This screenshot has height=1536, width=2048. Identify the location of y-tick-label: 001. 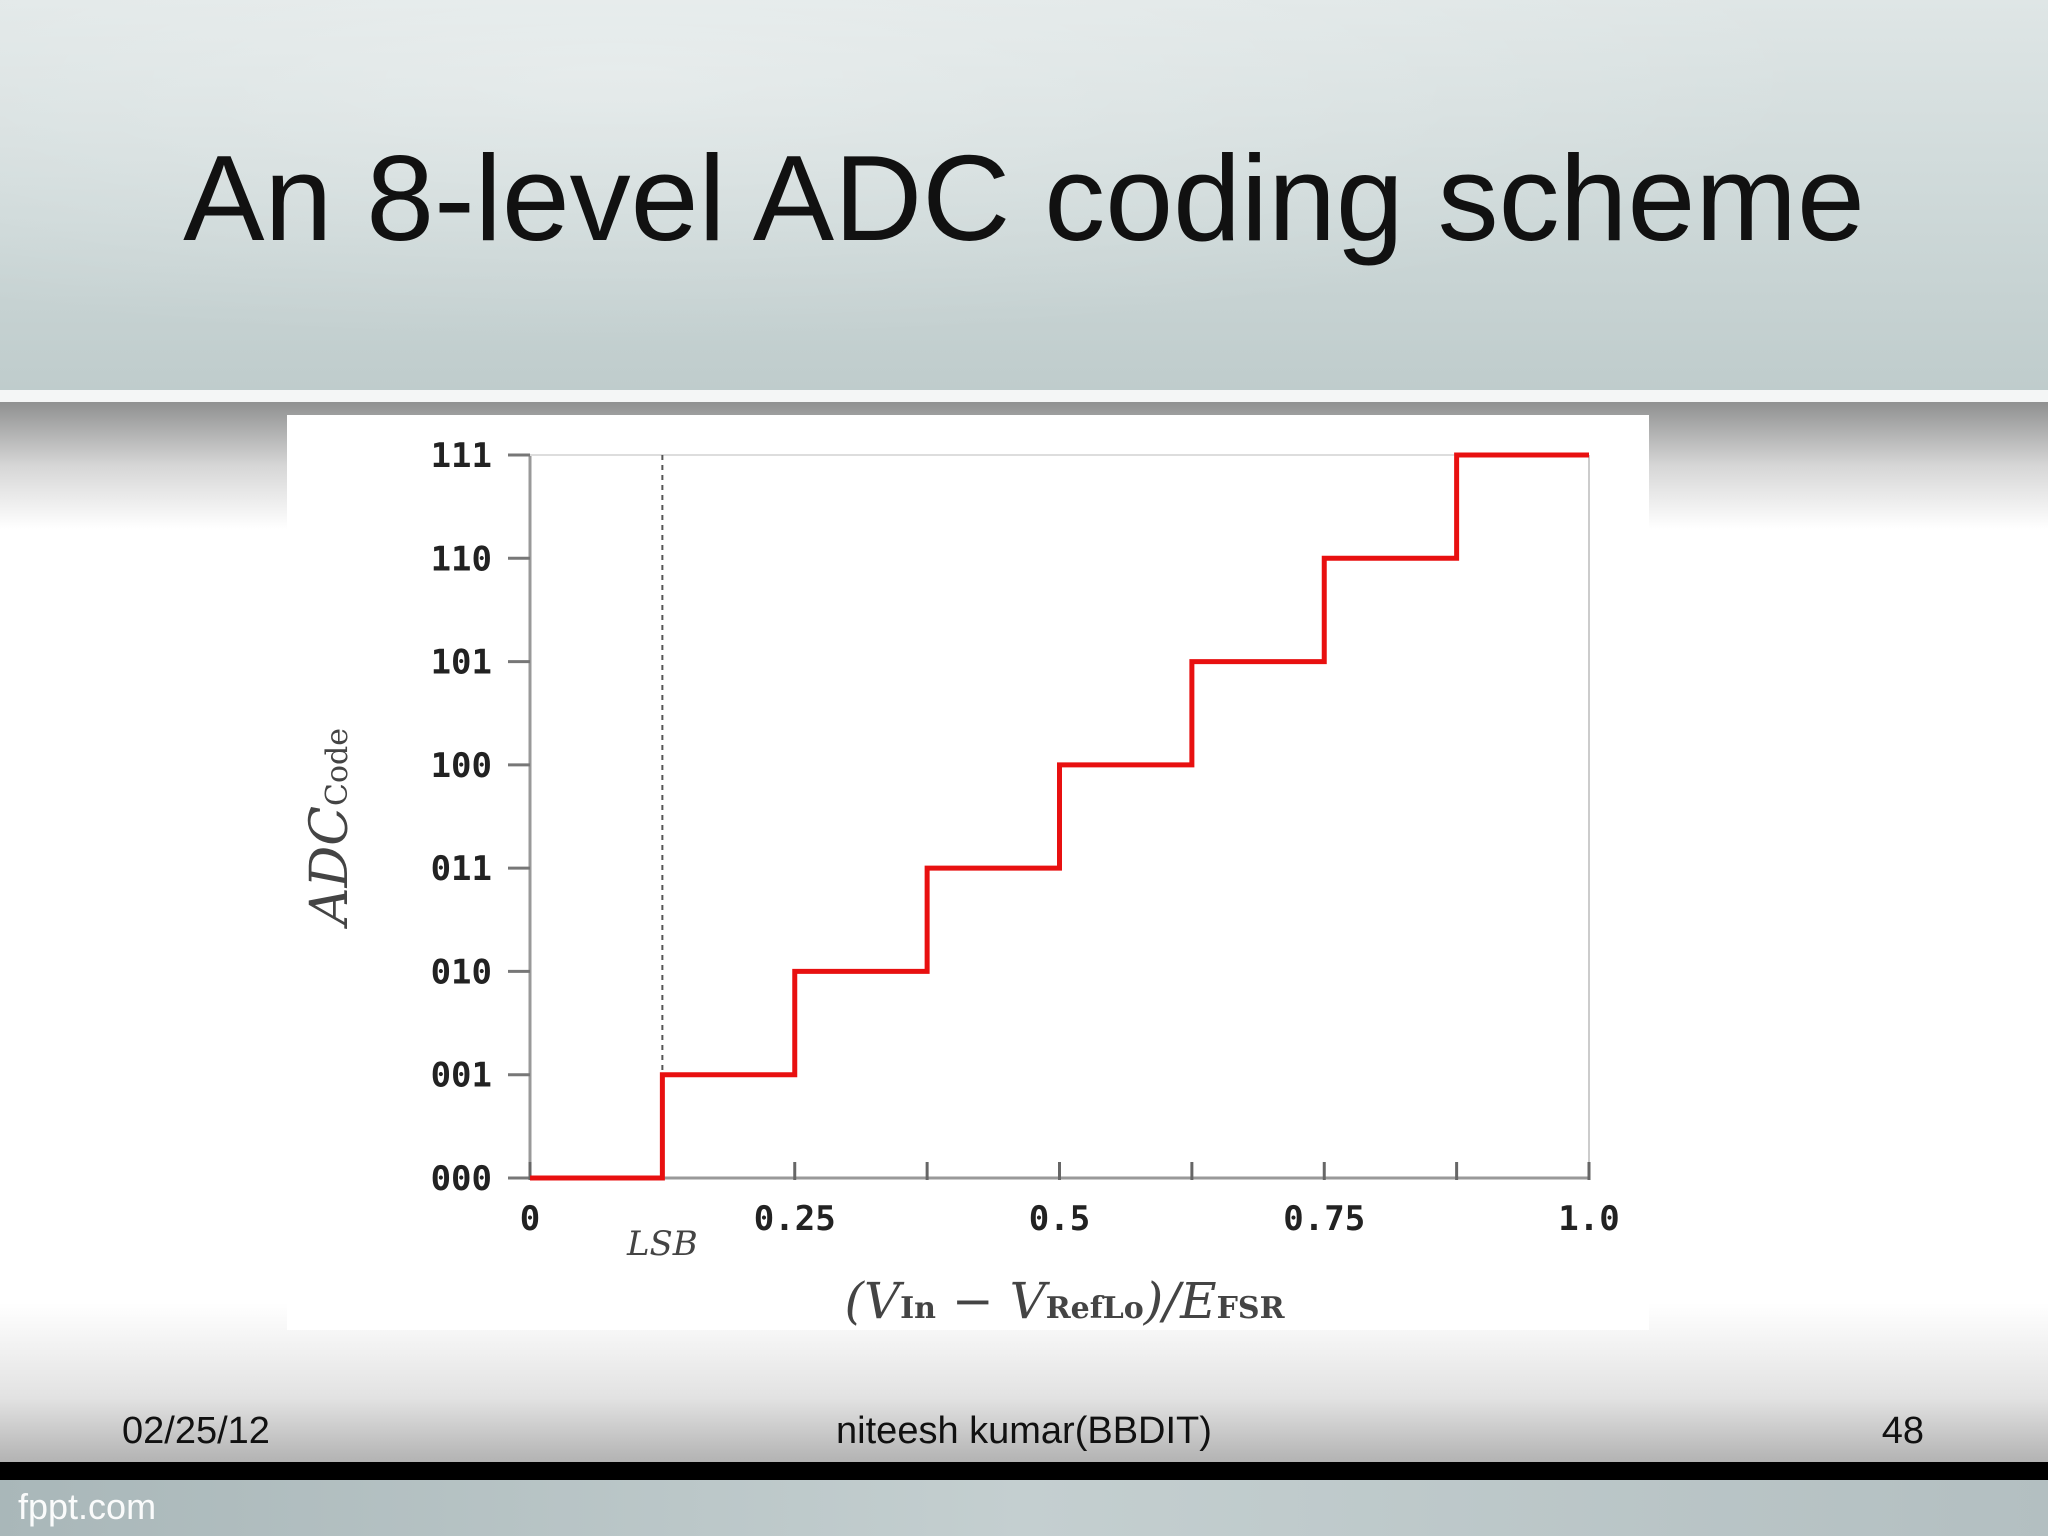
(461, 1076).